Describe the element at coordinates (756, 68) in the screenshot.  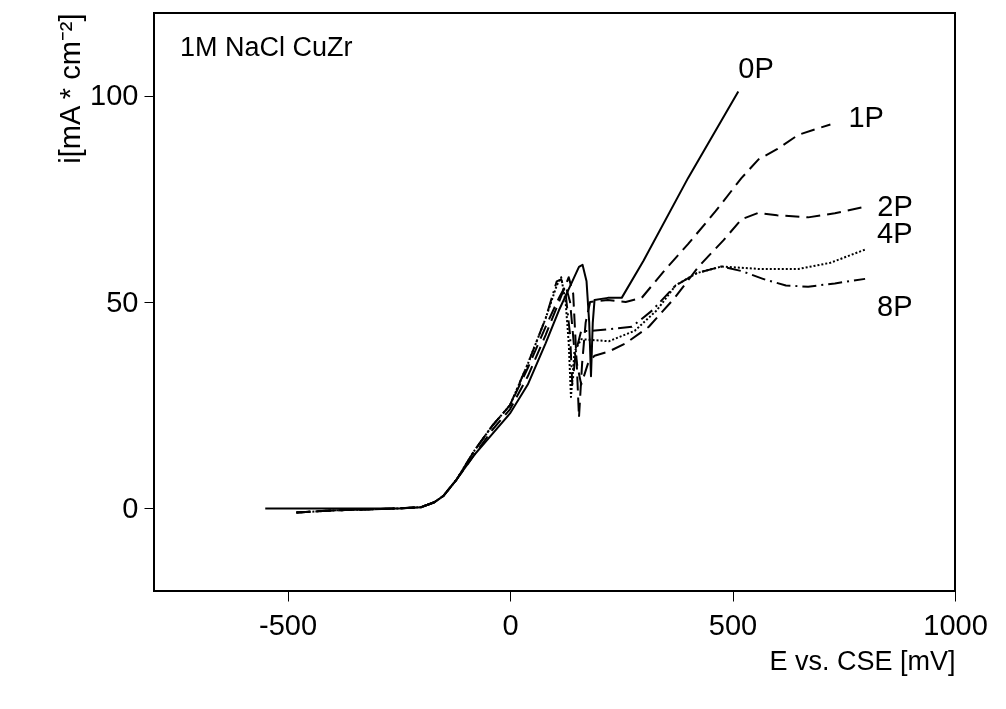
I see `series-label: 0P` at that location.